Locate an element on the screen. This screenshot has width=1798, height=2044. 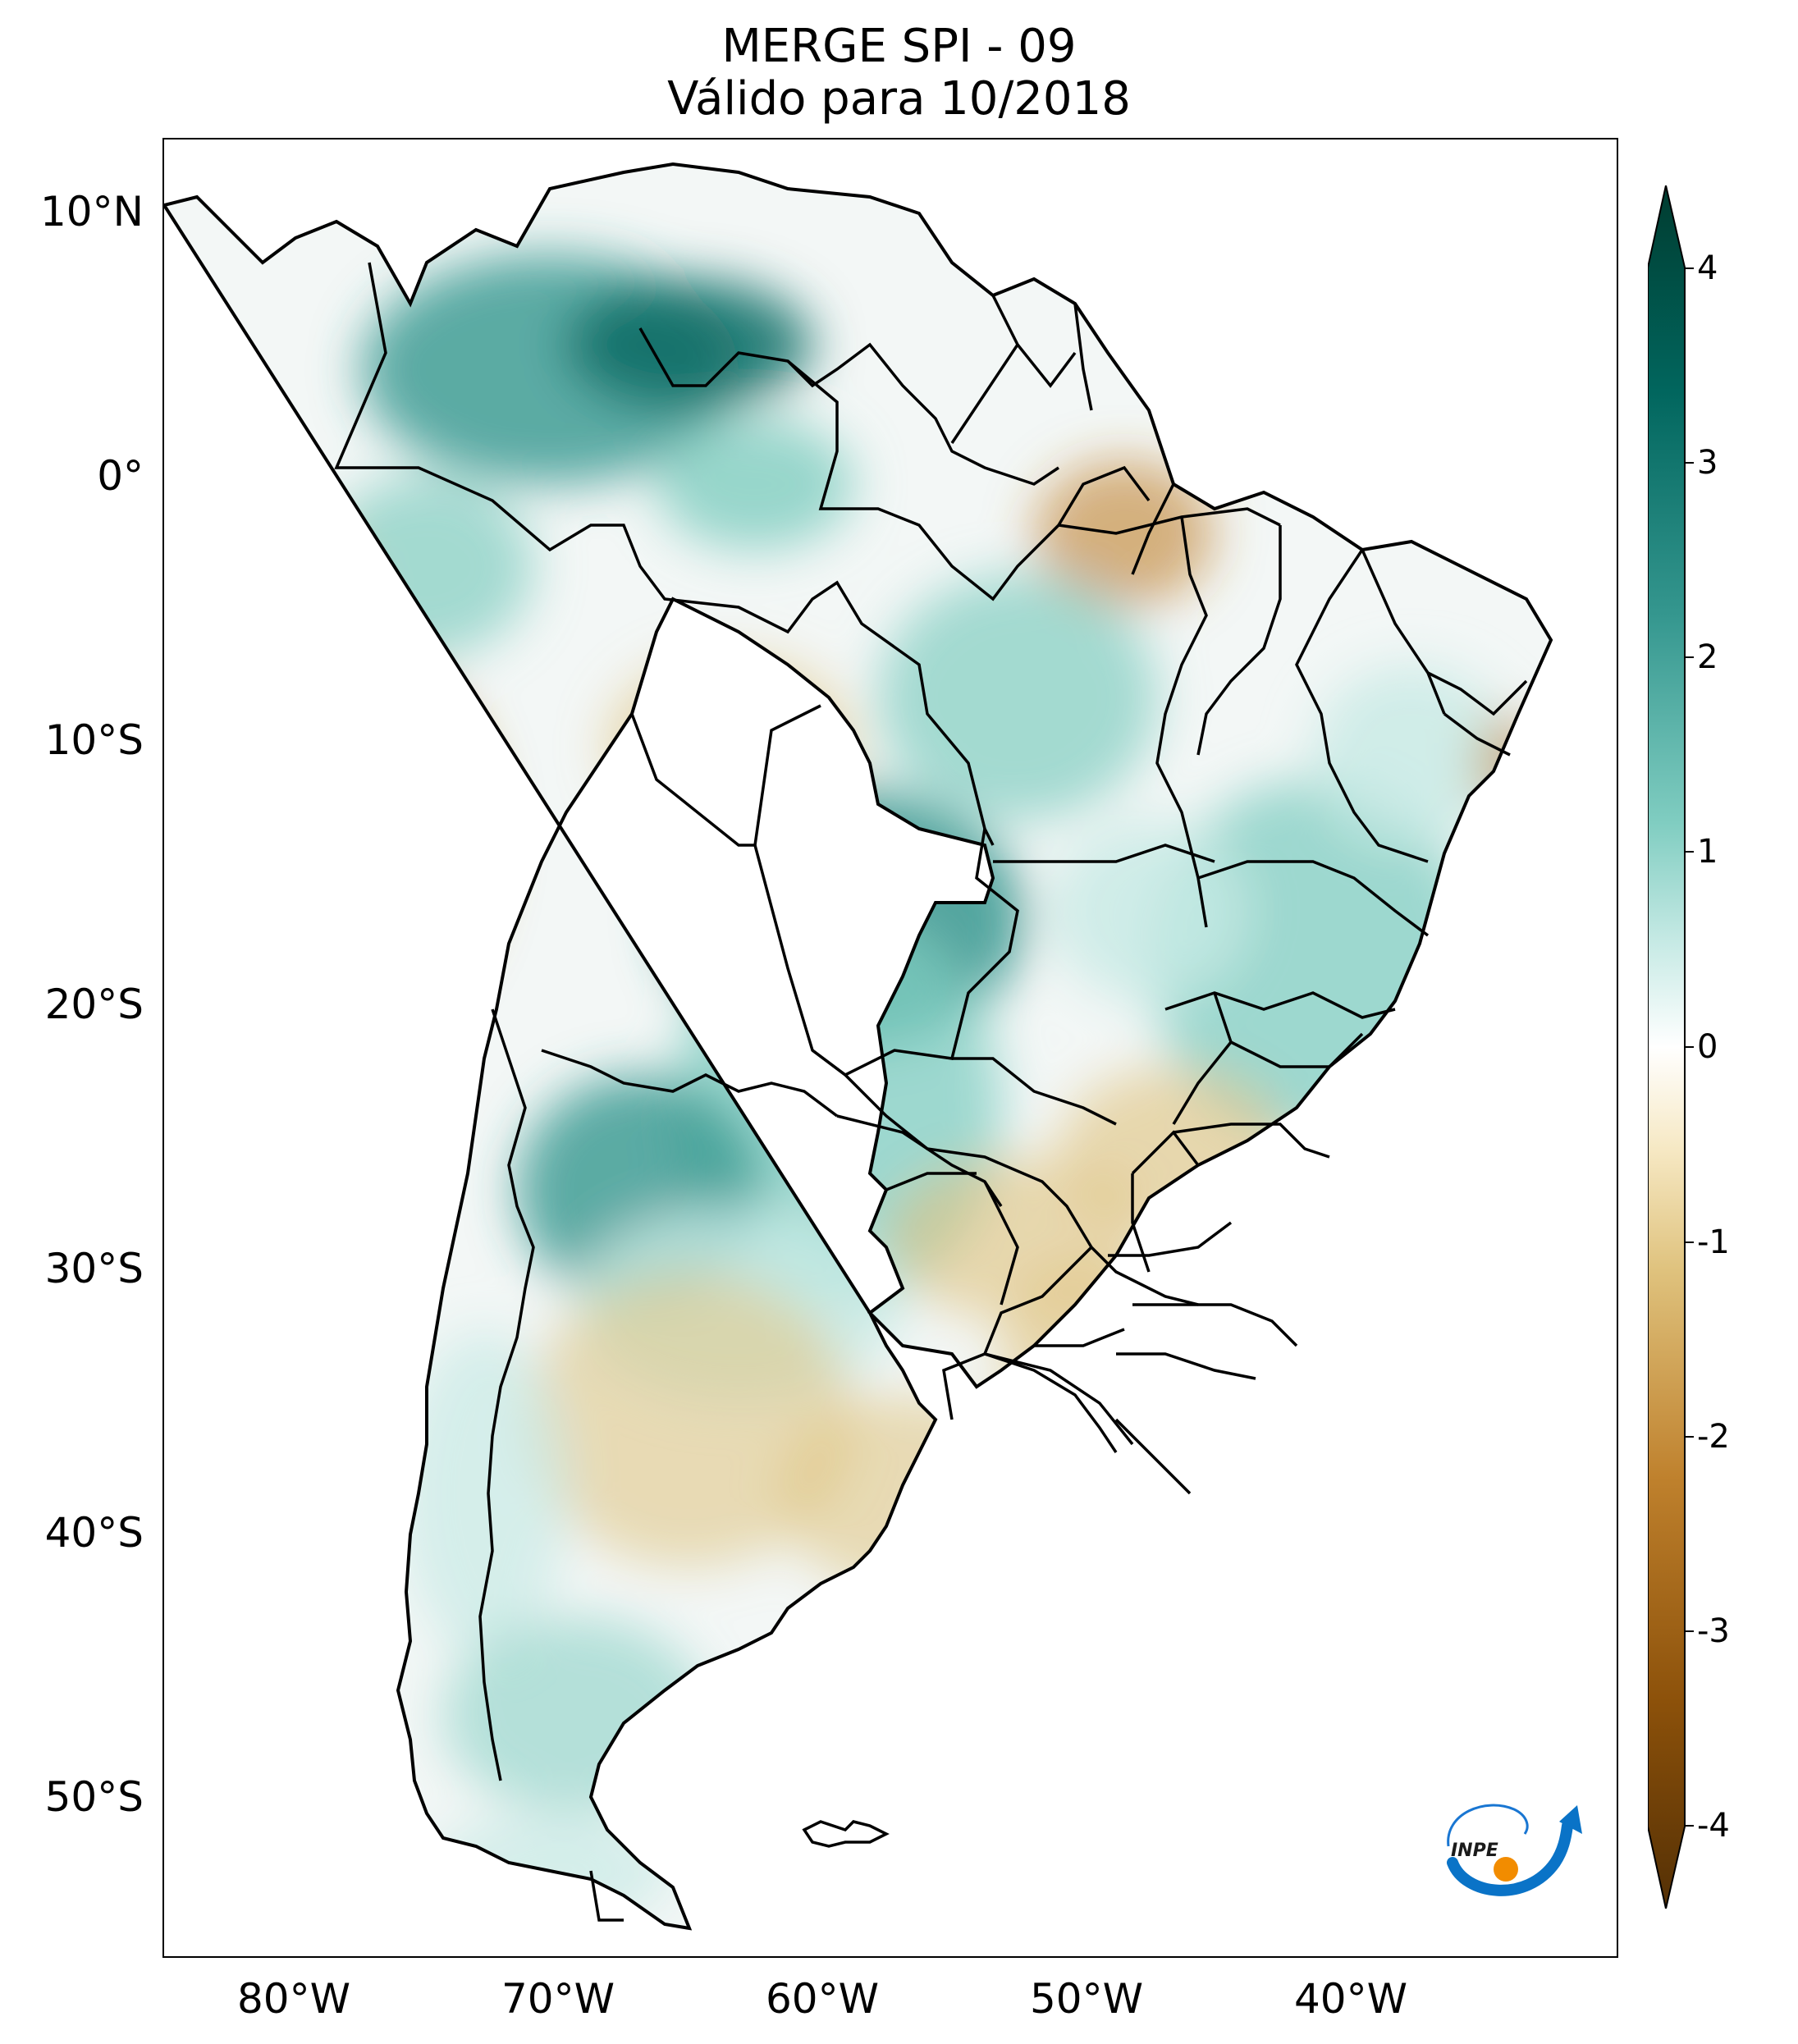
lat-label-50s: 50°S is located at coordinates (94, 1797).